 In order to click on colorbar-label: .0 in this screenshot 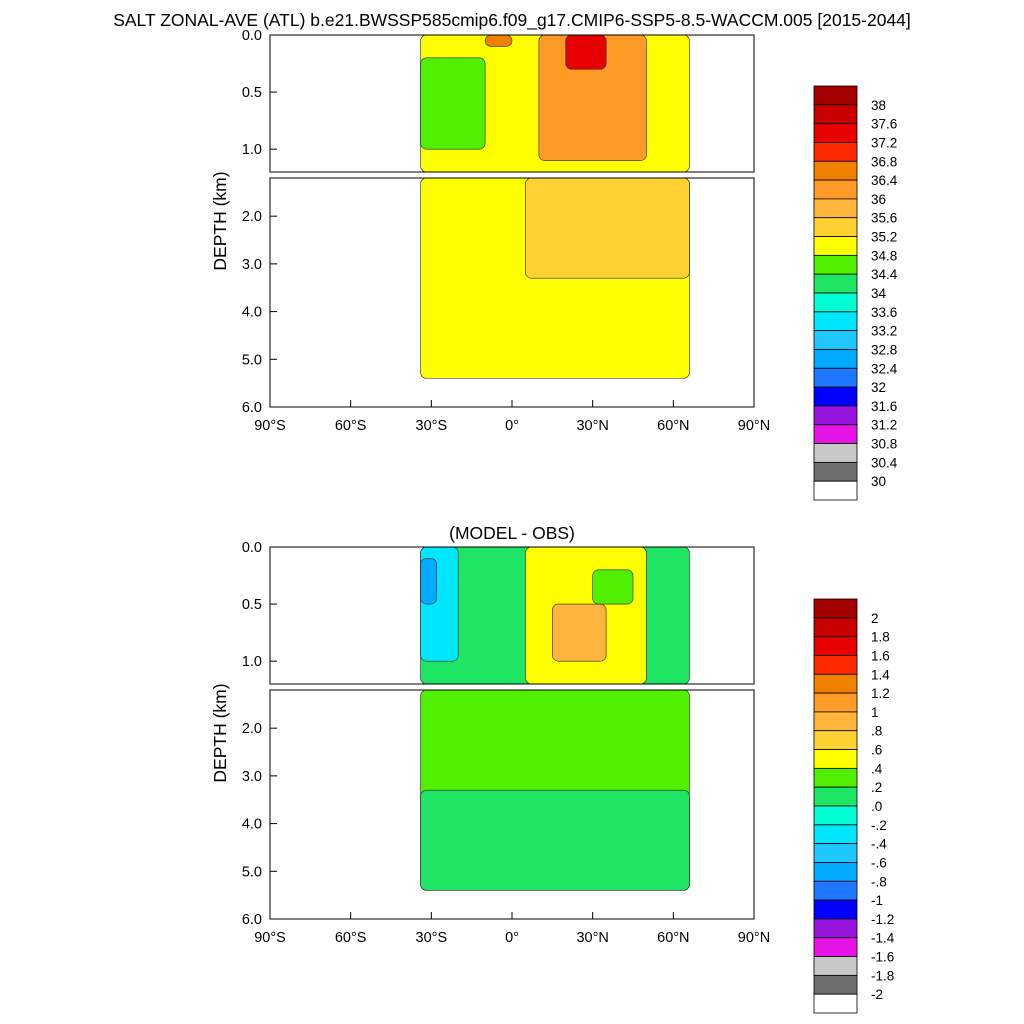, I will do `click(876, 806)`.